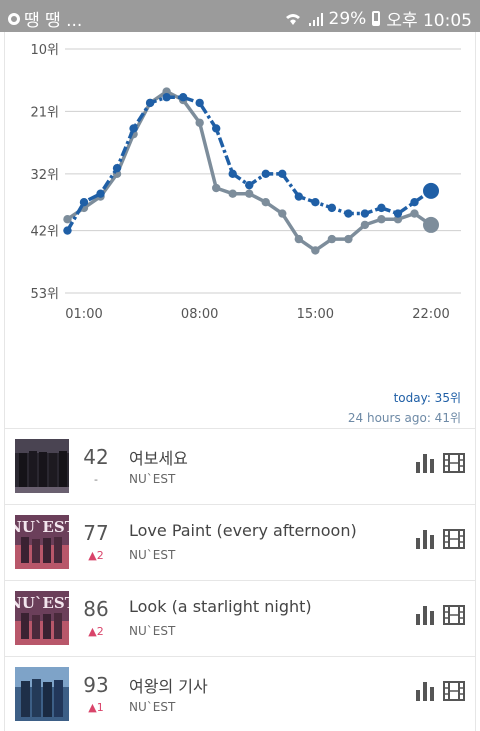 The height and width of the screenshot is (731, 480). Describe the element at coordinates (44, 294) in the screenshot. I see `y-tick-label: 53위` at that location.